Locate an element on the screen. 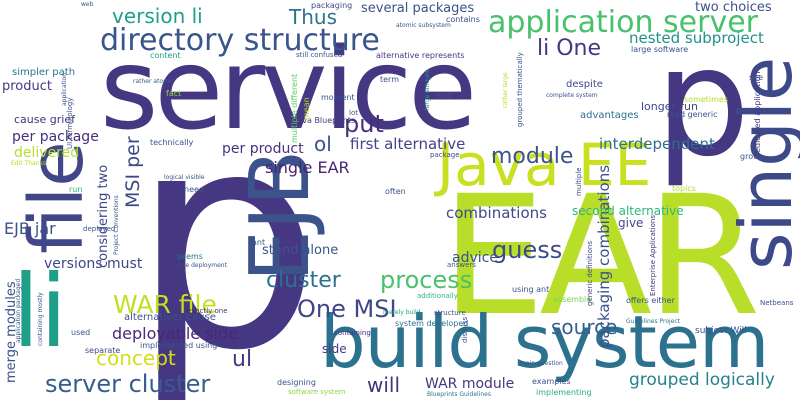 This screenshot has width=800, height=400. word-edit-thanks: Edit Thanks is located at coordinates (29, 163).